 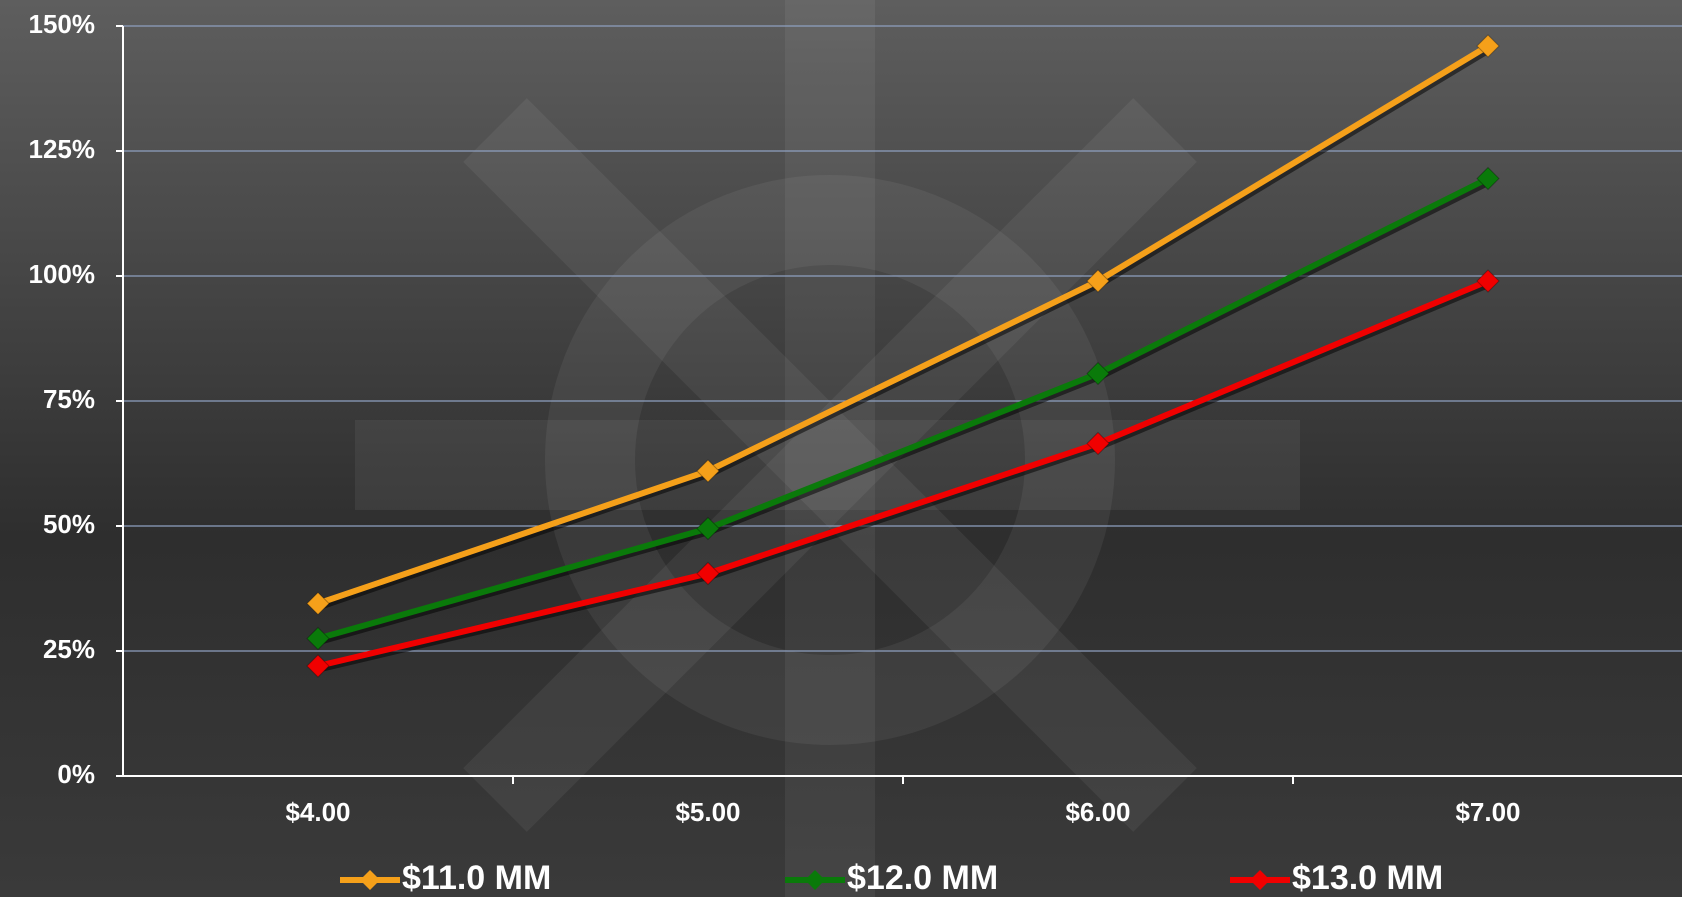 I want to click on legend-label: $13.0 MM, so click(x=1367, y=878).